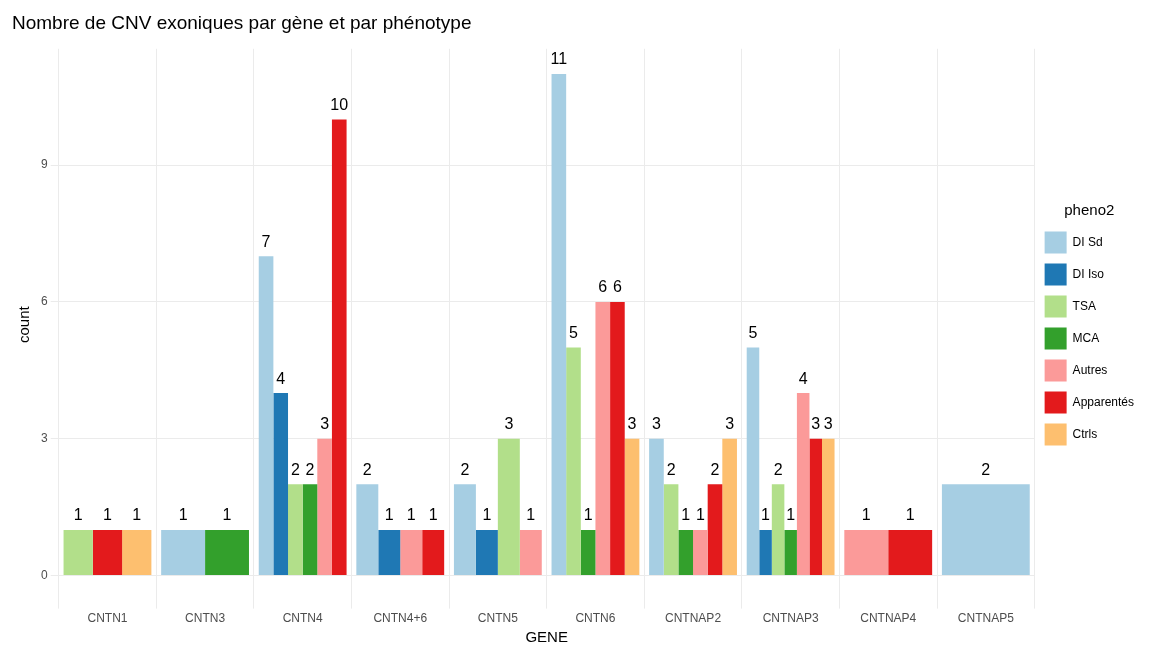 The width and height of the screenshot is (1156, 659). Describe the element at coordinates (107, 618) in the screenshot. I see `x-tick-label: CNTN1` at that location.